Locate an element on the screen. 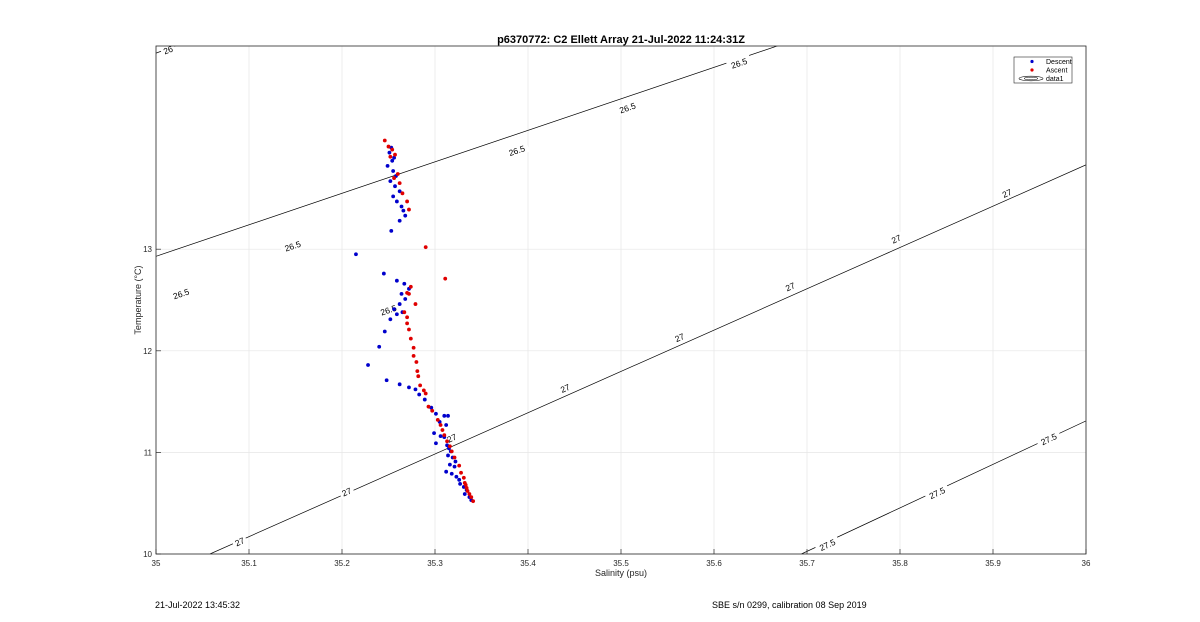 The width and height of the screenshot is (1200, 622). x-tick-label: 35.4 is located at coordinates (528, 563).